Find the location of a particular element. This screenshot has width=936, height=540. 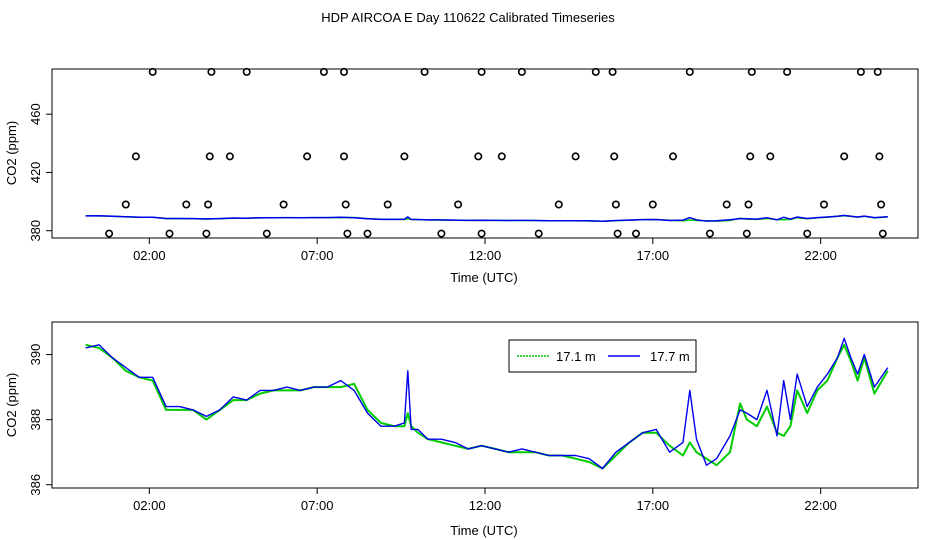

bottom-y-tick-label: 386 is located at coordinates (35, 485).